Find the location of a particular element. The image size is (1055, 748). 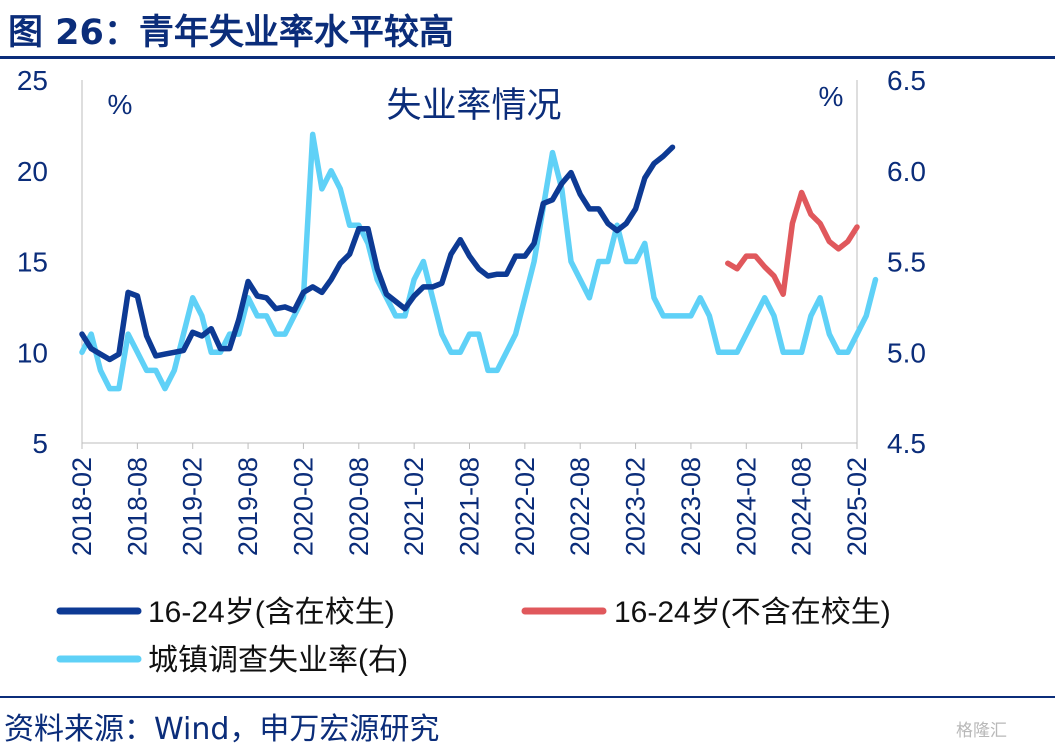

x-tick-label: 2025-02 is located at coordinates (857, 506).